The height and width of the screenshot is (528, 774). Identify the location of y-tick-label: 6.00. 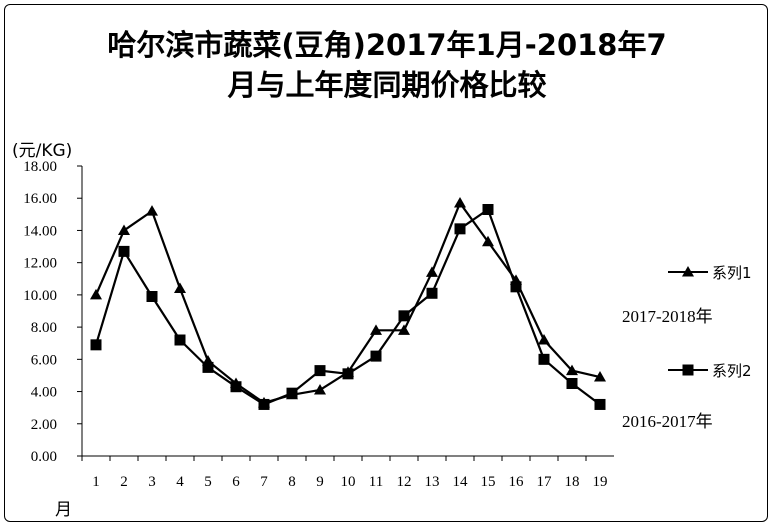
(44, 360).